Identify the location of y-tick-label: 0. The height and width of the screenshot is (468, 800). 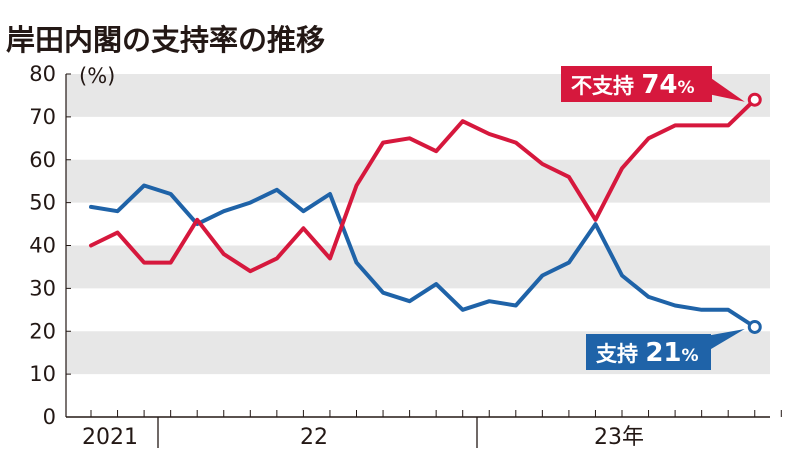
(49, 417).